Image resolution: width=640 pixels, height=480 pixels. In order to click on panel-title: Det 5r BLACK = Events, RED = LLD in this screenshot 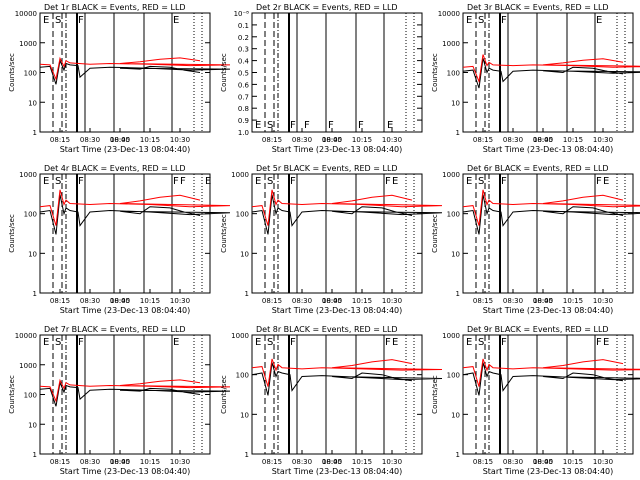, I will do `click(327, 168)`.